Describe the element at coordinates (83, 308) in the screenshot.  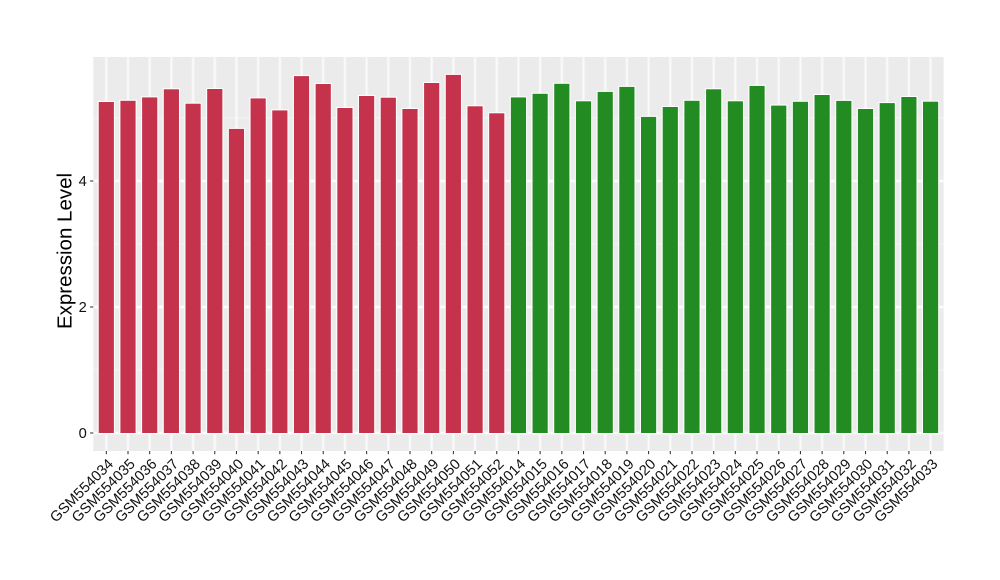
I see `svg-text: 2` at that location.